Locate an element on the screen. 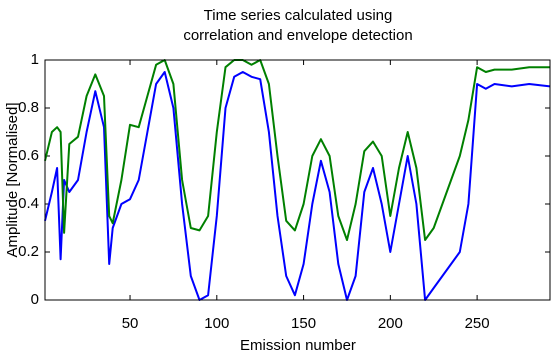  x-tick-label: 100 is located at coordinates (216, 323).